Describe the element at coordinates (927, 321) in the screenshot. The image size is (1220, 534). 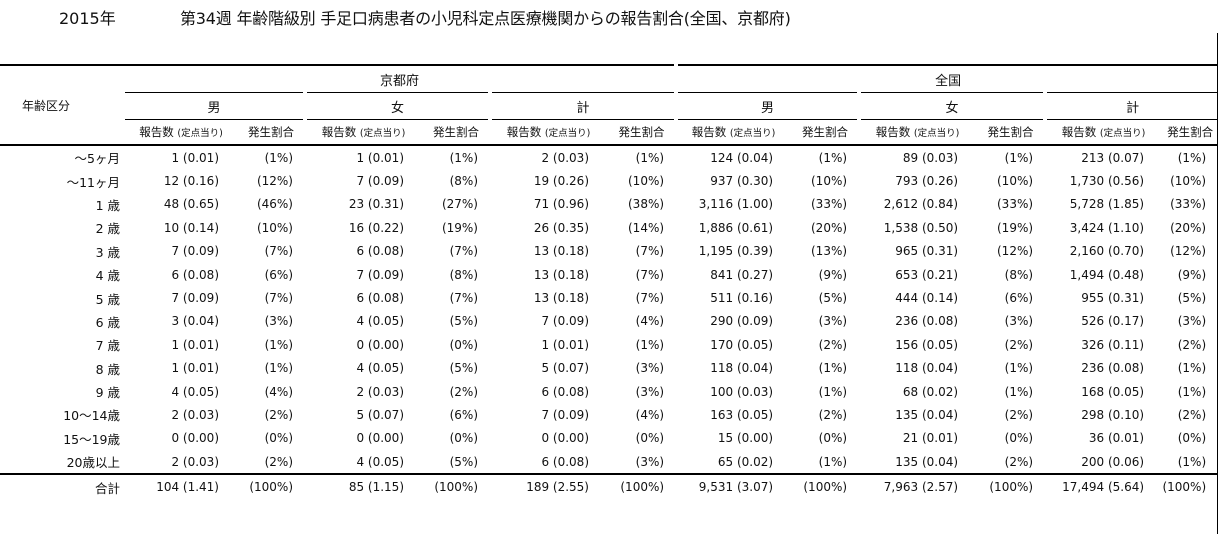
I see `report-count-cell: 236 (0.08)` at that location.